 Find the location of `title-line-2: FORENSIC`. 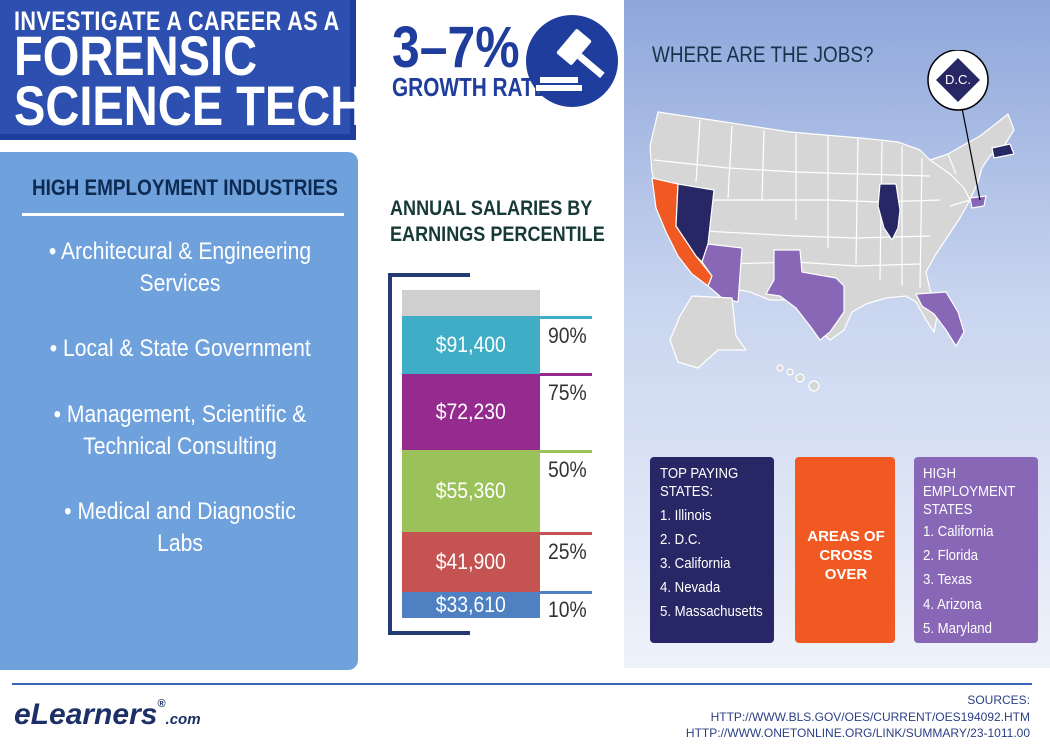

title-line-2: FORENSIC is located at coordinates (136, 55).